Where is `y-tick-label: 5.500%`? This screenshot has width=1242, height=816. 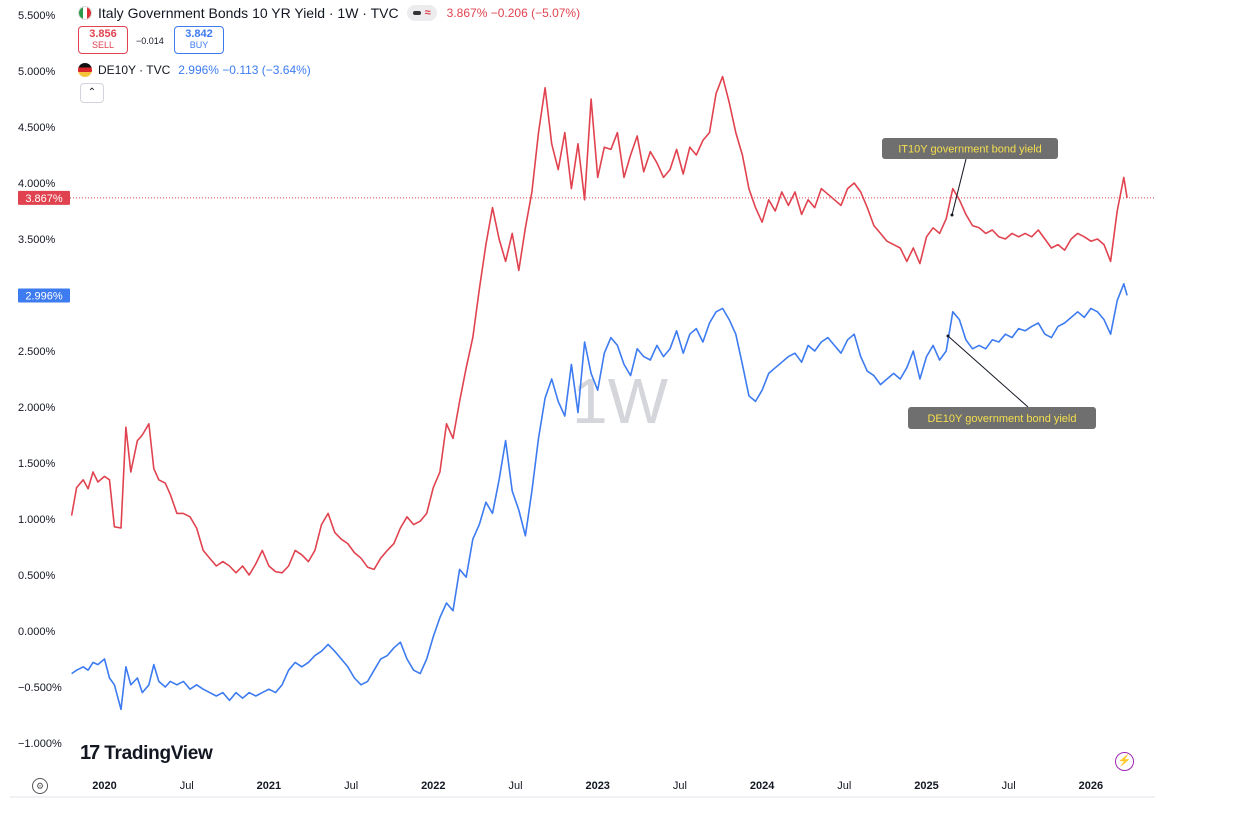 y-tick-label: 5.500% is located at coordinates (37, 16).